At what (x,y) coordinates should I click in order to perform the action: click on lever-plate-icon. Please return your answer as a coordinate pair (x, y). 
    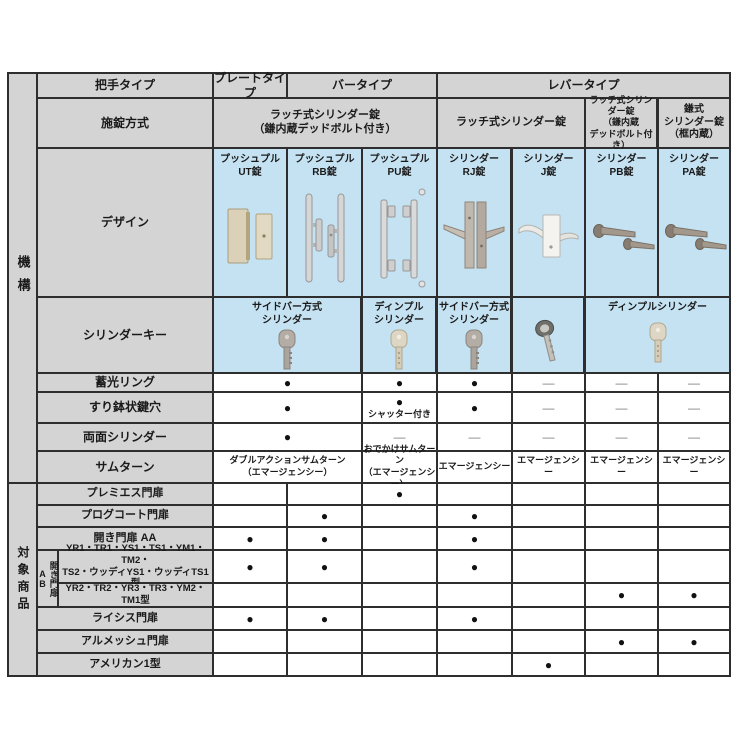
    Looking at the image, I should click on (474, 237).